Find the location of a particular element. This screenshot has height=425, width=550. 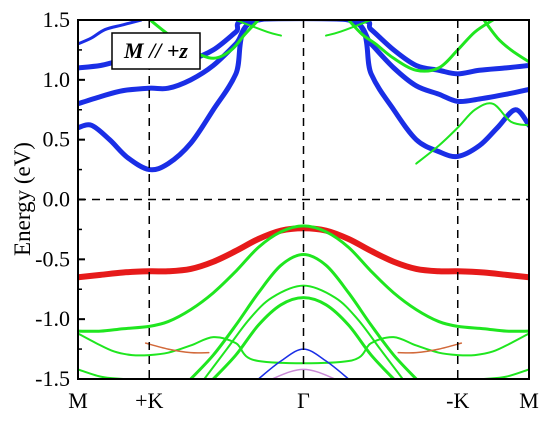

x-tick-label-3: -K is located at coordinates (457, 400).